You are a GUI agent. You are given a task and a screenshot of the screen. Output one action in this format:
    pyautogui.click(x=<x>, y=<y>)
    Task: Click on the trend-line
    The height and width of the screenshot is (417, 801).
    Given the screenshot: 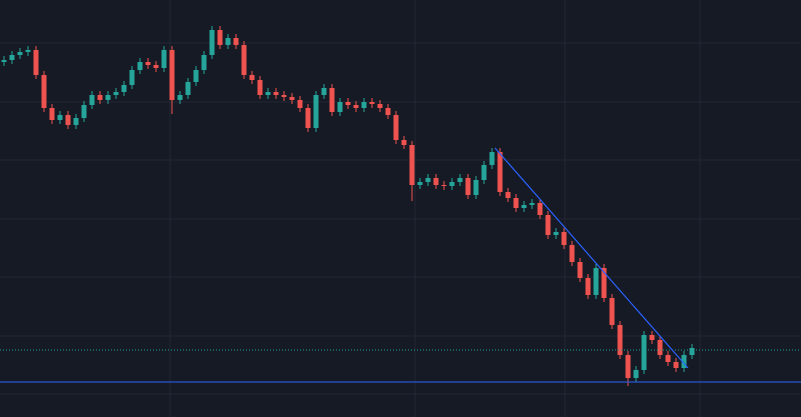 What is the action you would take?
    pyautogui.click(x=591, y=258)
    